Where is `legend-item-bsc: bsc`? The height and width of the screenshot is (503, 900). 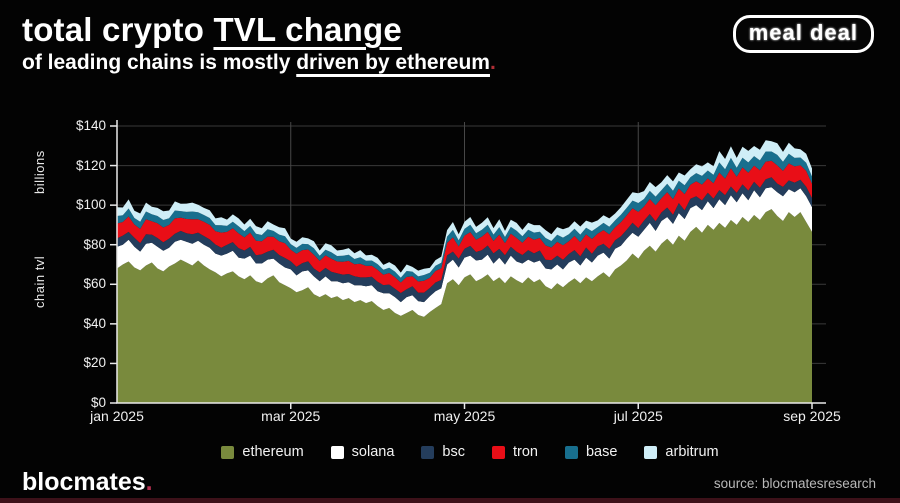 legend-item-bsc: bsc is located at coordinates (443, 452).